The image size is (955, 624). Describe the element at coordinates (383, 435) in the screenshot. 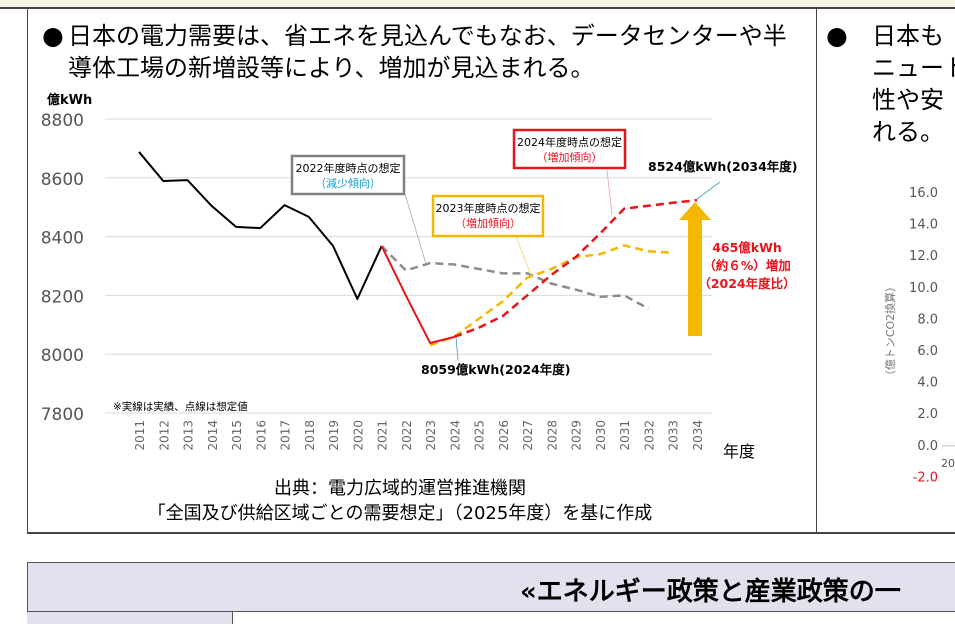

I see `x-tick-label: 2021` at that location.